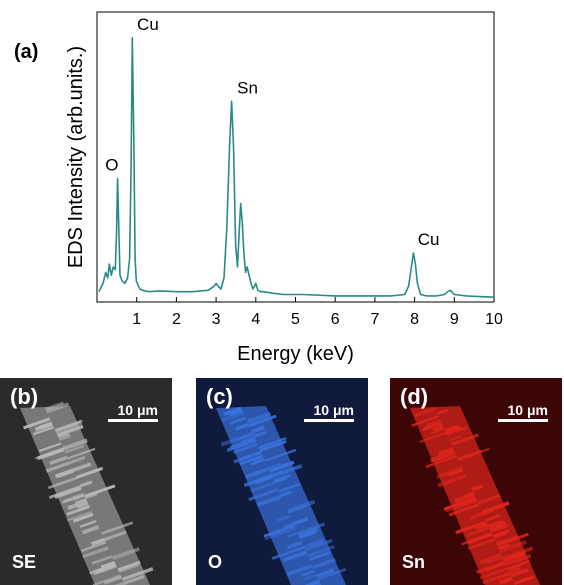  I want to click on y-axis-label: EDS Intensity (arb.units.), so click(76, 157).